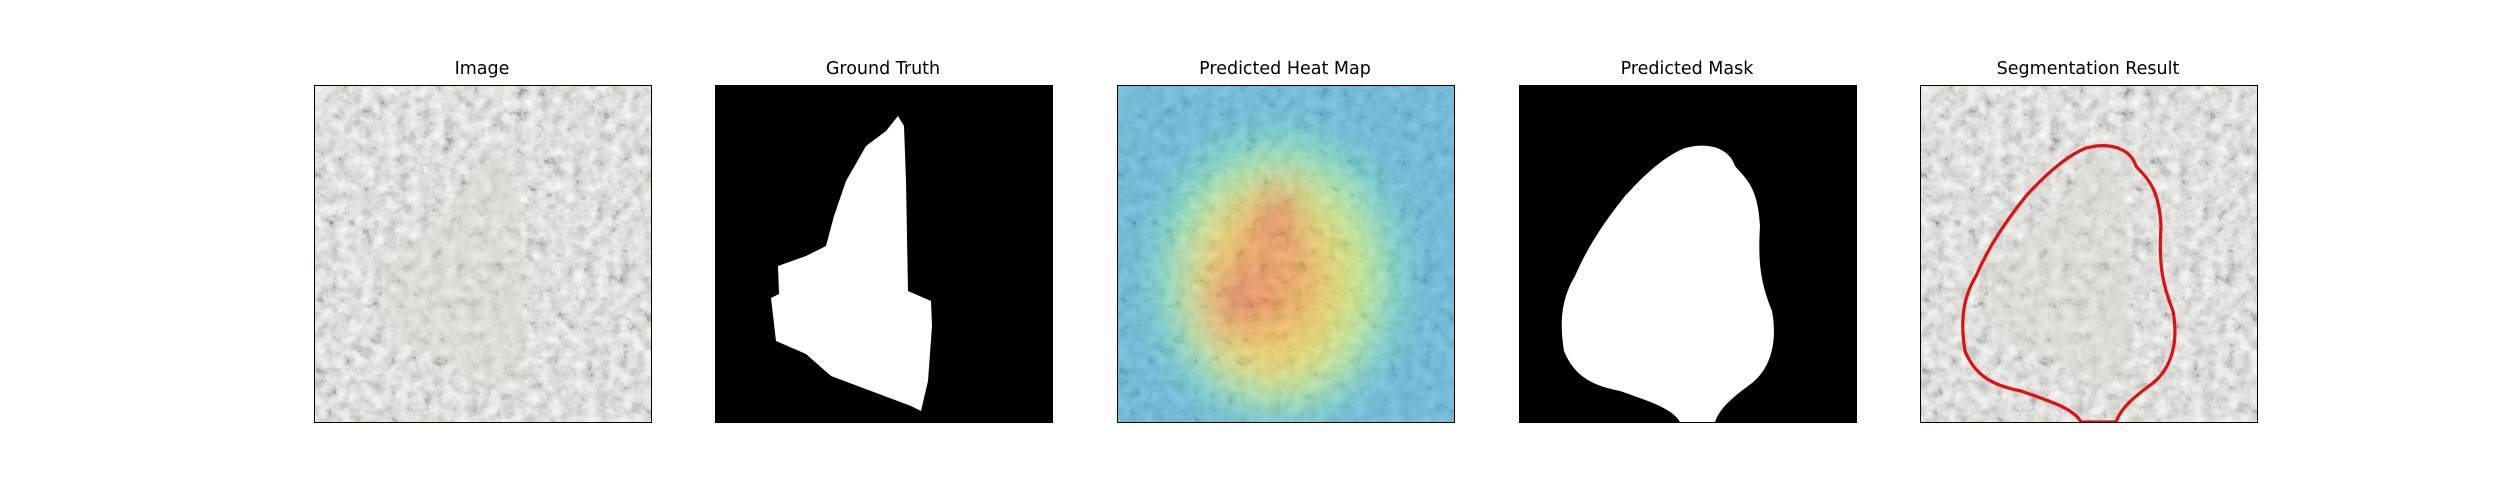 The image size is (2500, 500). I want to click on panel-segmentation-result, so click(2089, 254).